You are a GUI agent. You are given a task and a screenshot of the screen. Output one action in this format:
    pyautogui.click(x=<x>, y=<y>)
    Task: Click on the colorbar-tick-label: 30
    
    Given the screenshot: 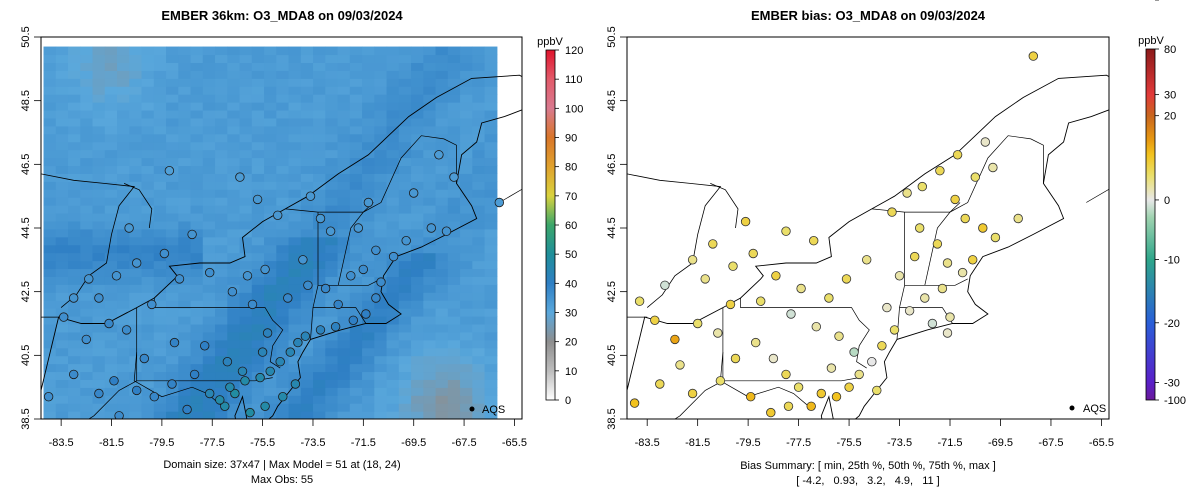 What is the action you would take?
    pyautogui.click(x=571, y=314)
    